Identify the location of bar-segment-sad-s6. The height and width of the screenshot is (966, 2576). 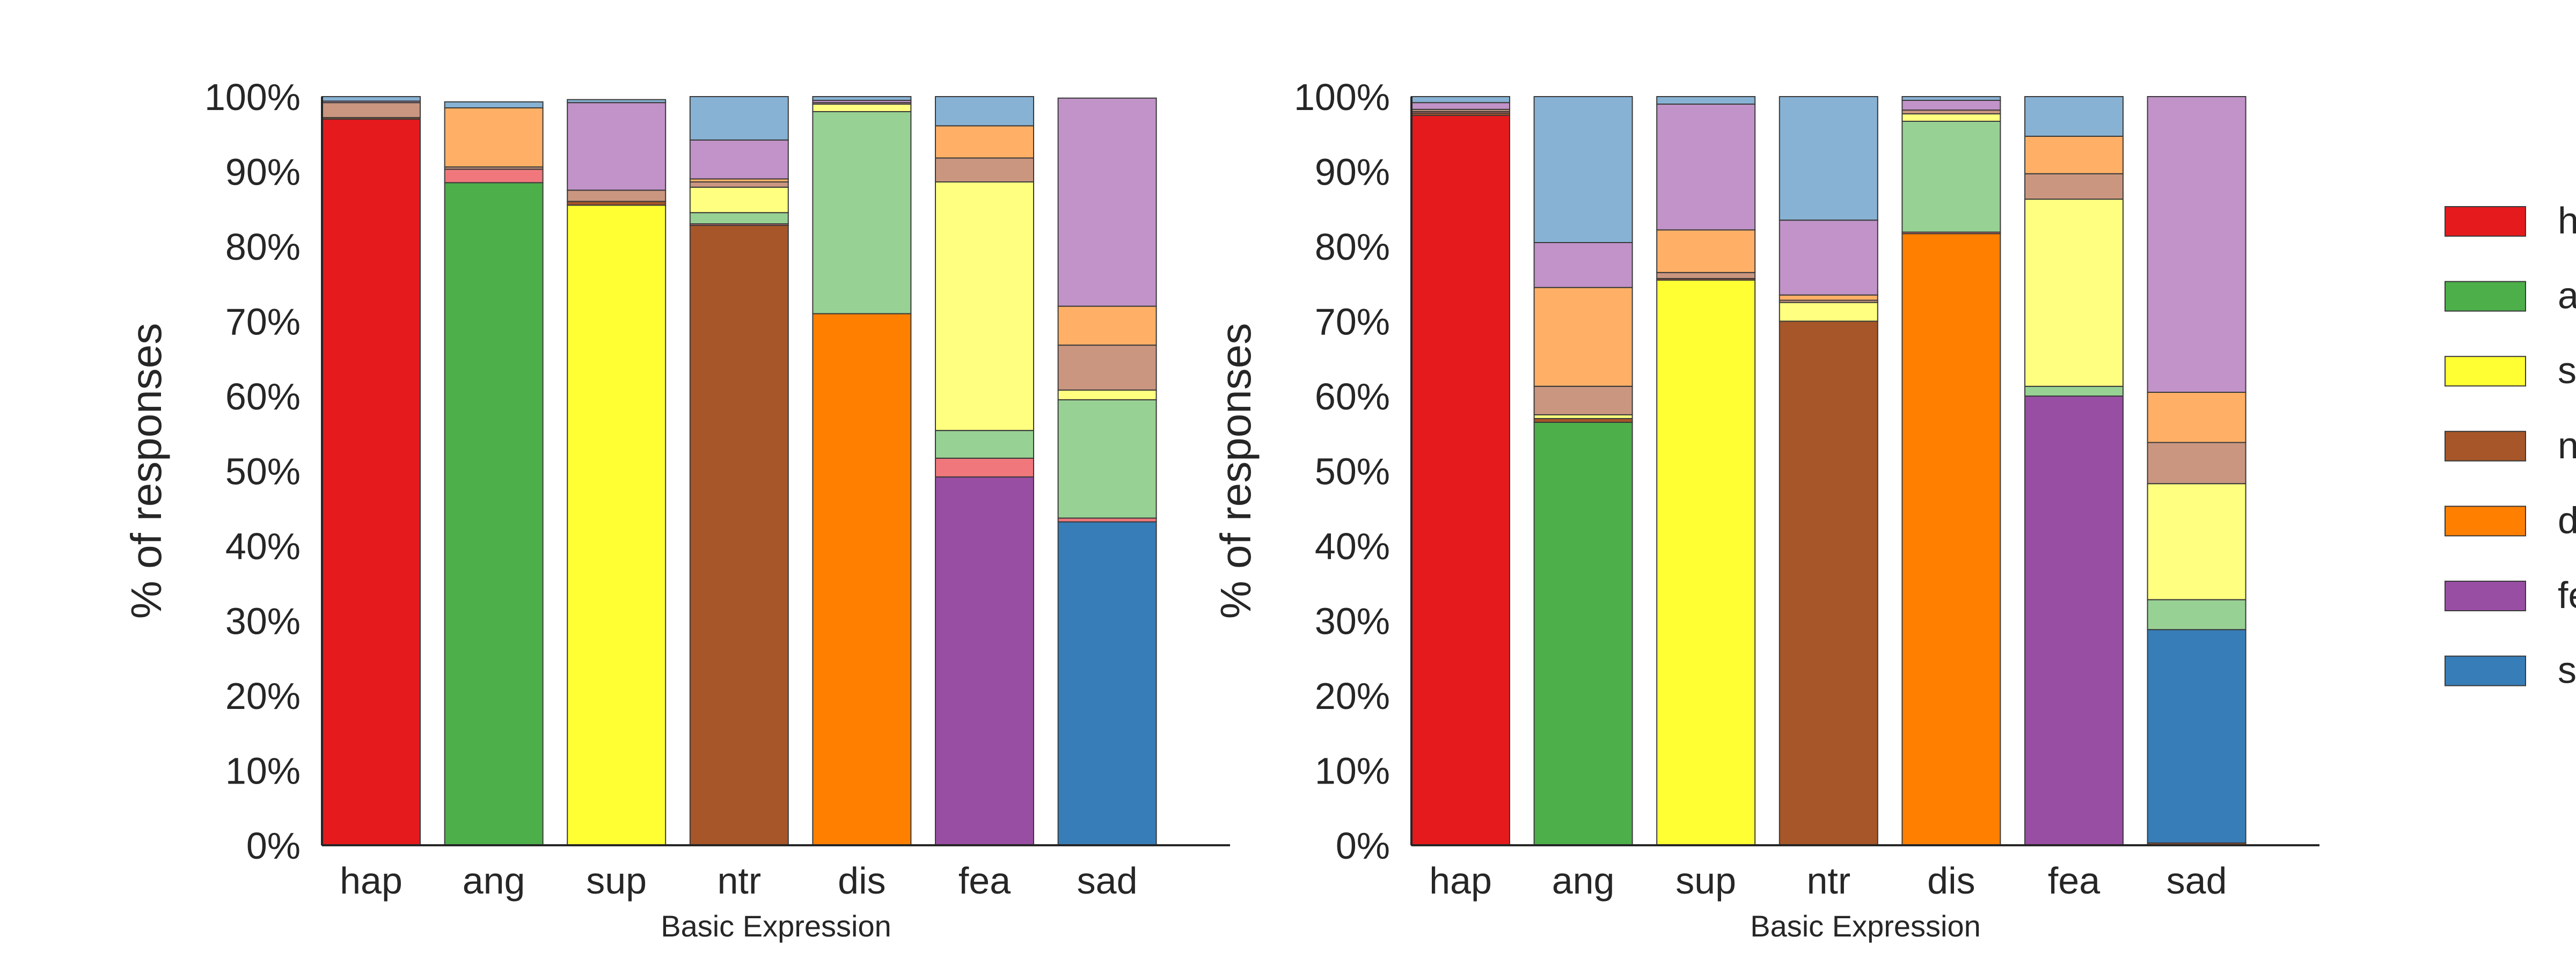
(2196, 736).